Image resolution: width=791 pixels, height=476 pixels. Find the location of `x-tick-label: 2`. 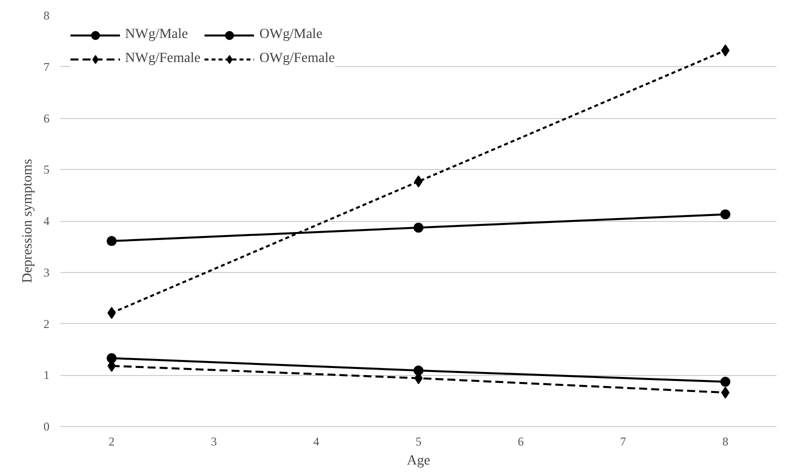

x-tick-label: 2 is located at coordinates (111, 441).